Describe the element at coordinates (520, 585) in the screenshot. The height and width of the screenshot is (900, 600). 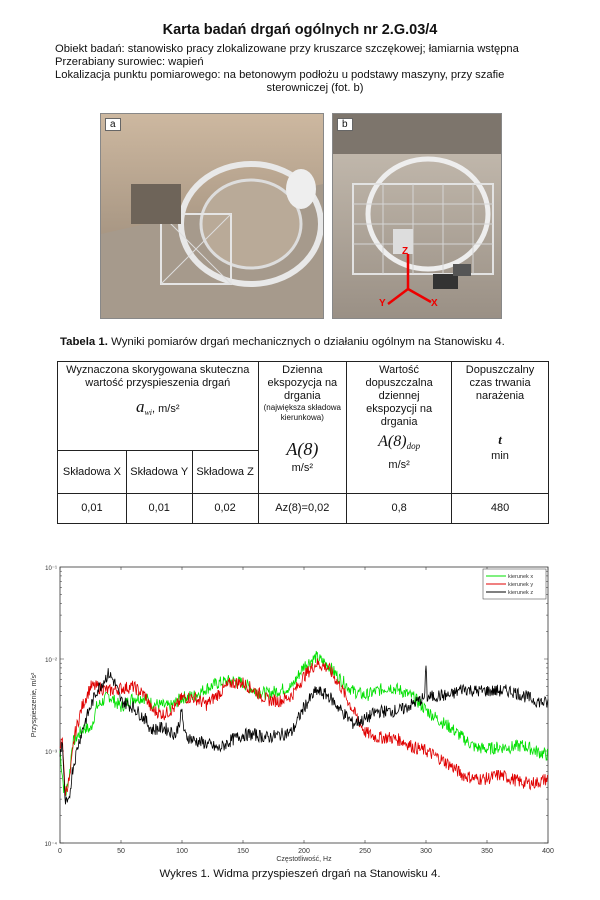
I see `legend-label: kierunek y` at that location.